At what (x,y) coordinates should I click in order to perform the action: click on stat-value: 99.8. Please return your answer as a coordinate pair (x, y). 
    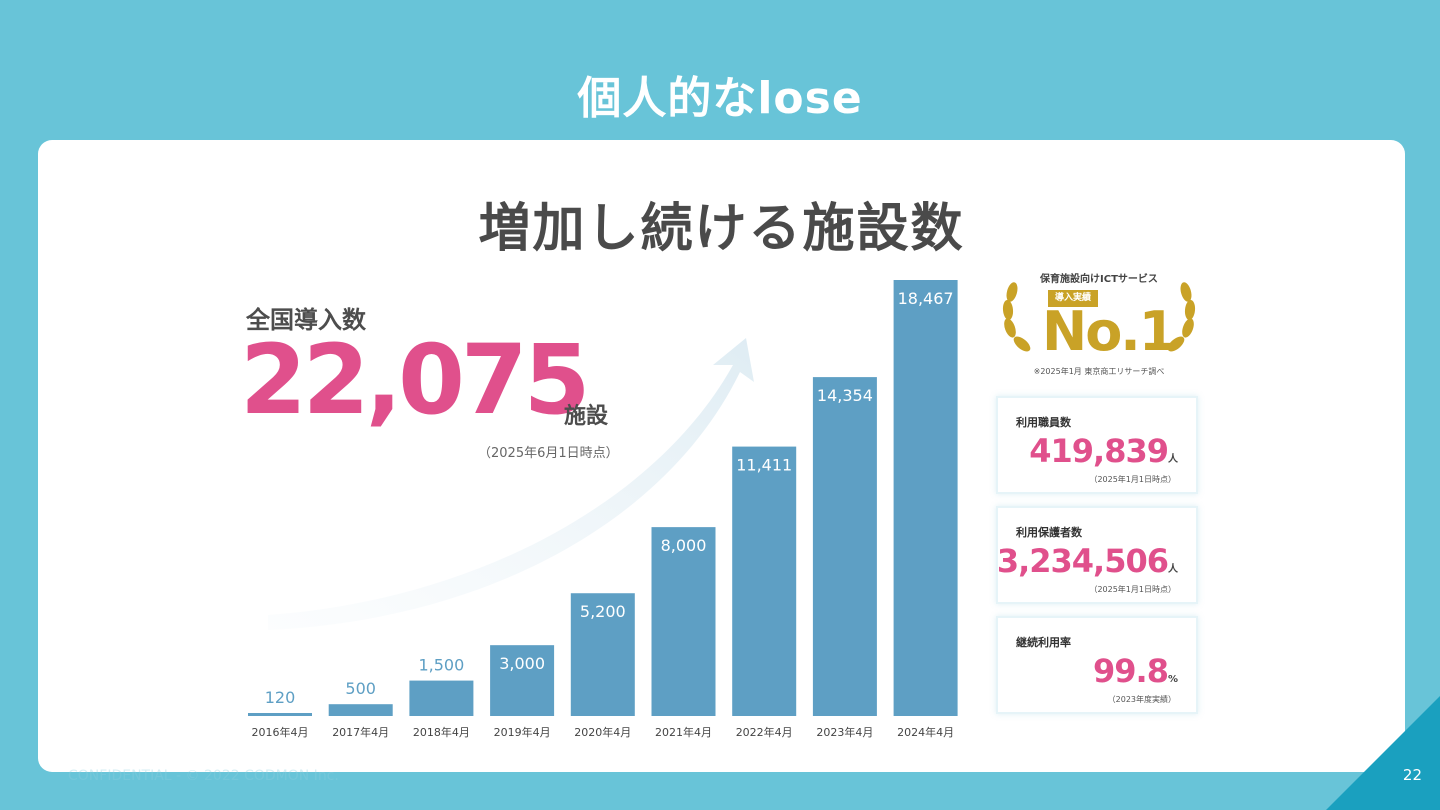
    Looking at the image, I should click on (1131, 671).